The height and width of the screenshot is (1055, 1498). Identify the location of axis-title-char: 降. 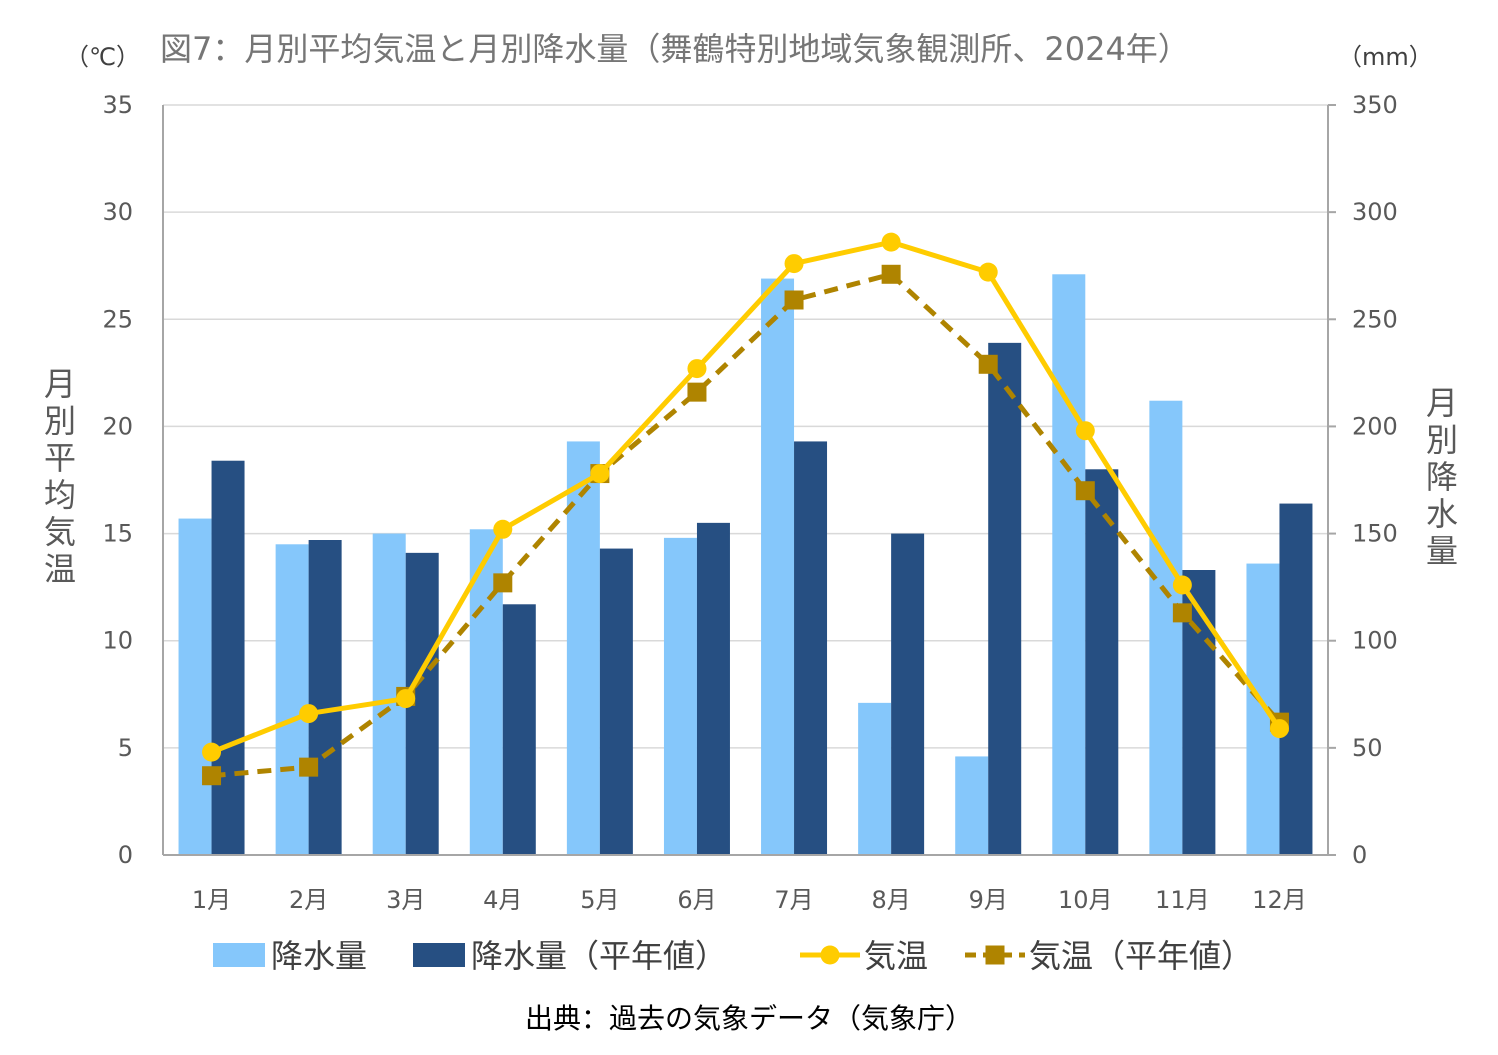
(1442, 477).